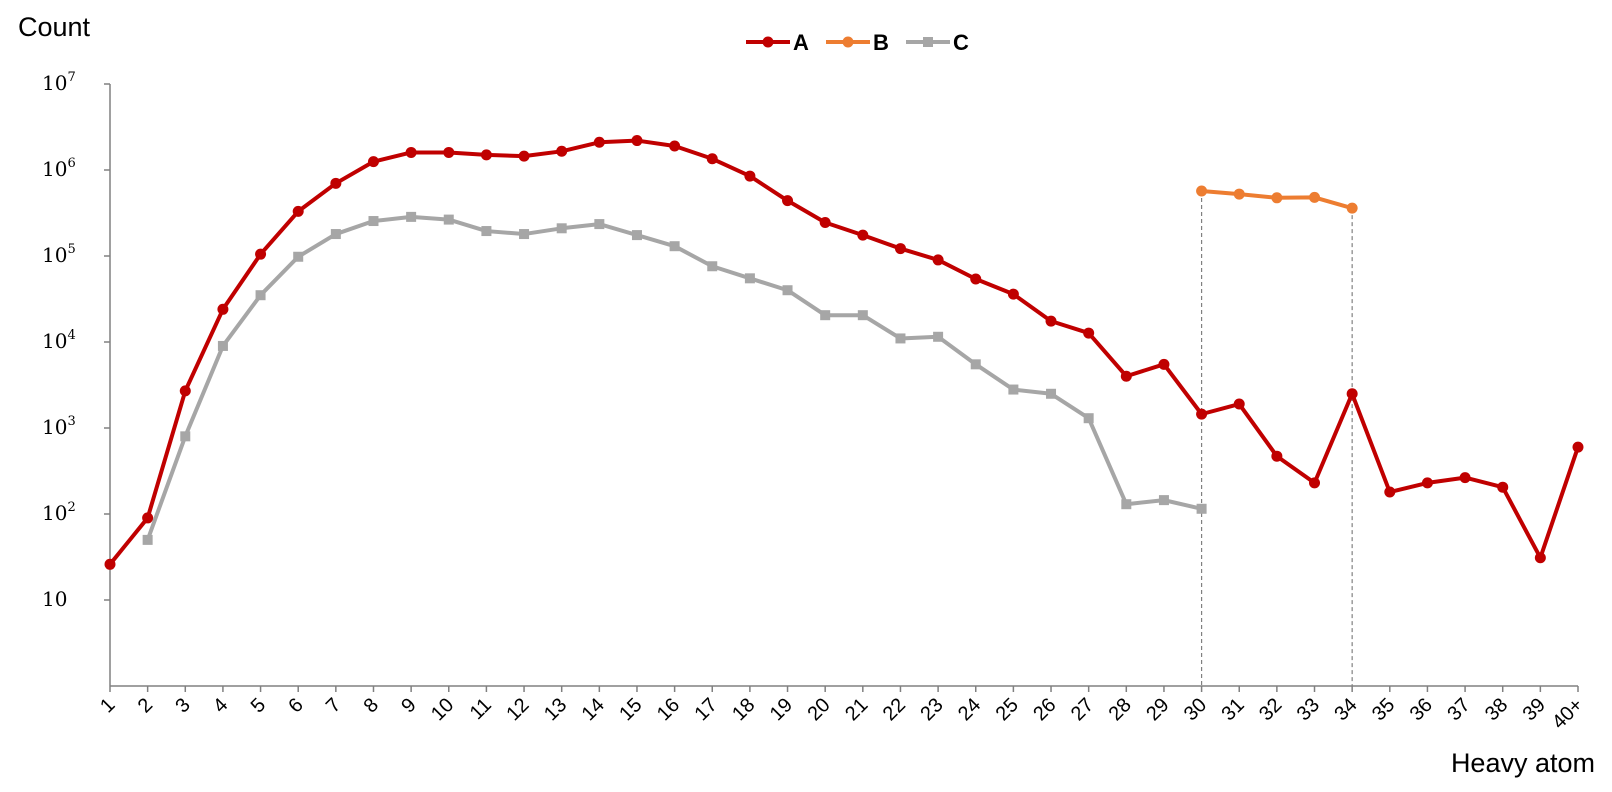 The image size is (1612, 792). I want to click on y-tick-label: 102, so click(59, 512).